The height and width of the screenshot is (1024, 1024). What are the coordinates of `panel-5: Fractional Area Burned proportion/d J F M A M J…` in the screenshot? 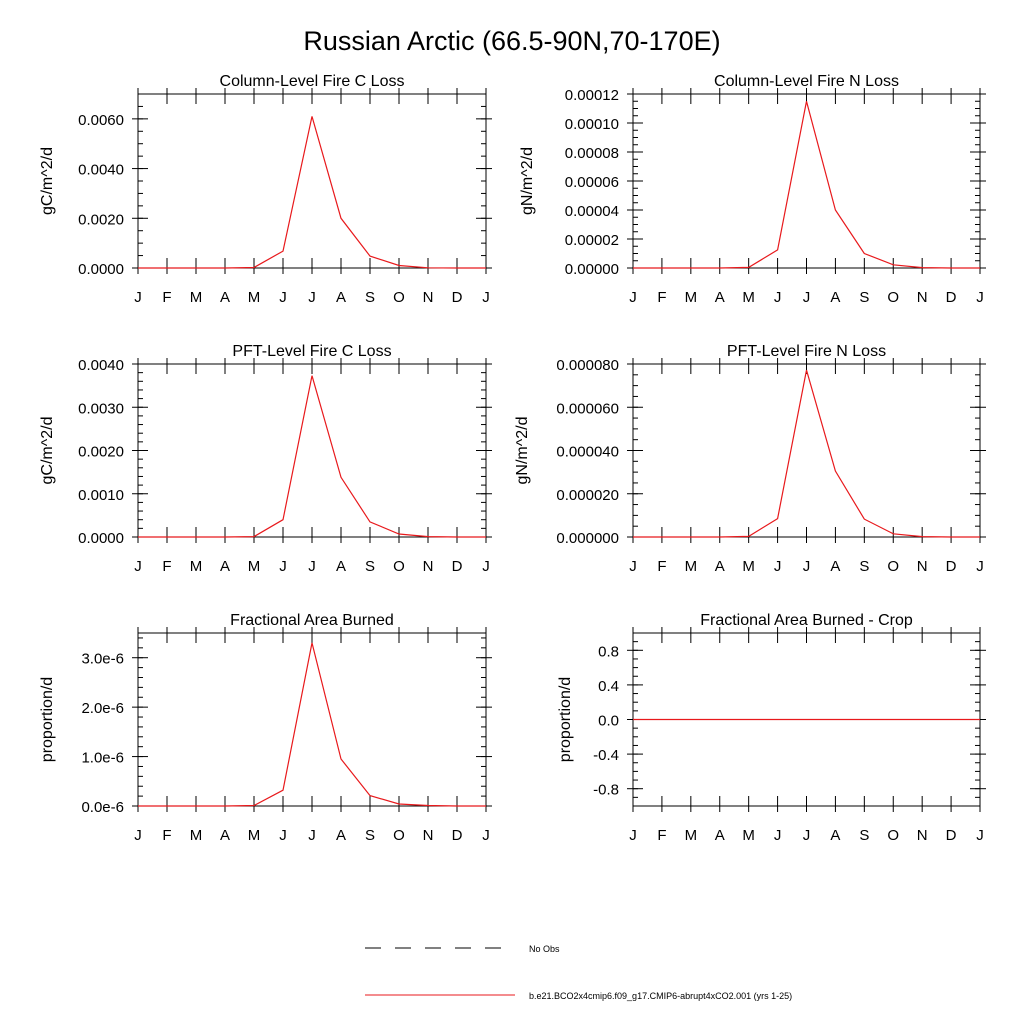 It's located at (265, 728).